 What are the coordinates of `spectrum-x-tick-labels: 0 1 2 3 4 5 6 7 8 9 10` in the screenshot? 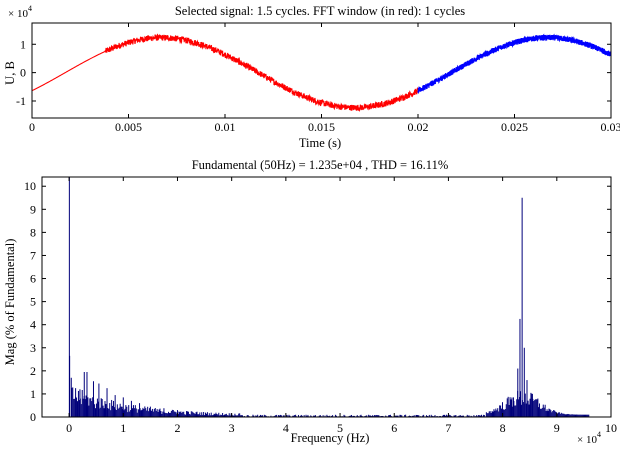 It's located at (341, 428).